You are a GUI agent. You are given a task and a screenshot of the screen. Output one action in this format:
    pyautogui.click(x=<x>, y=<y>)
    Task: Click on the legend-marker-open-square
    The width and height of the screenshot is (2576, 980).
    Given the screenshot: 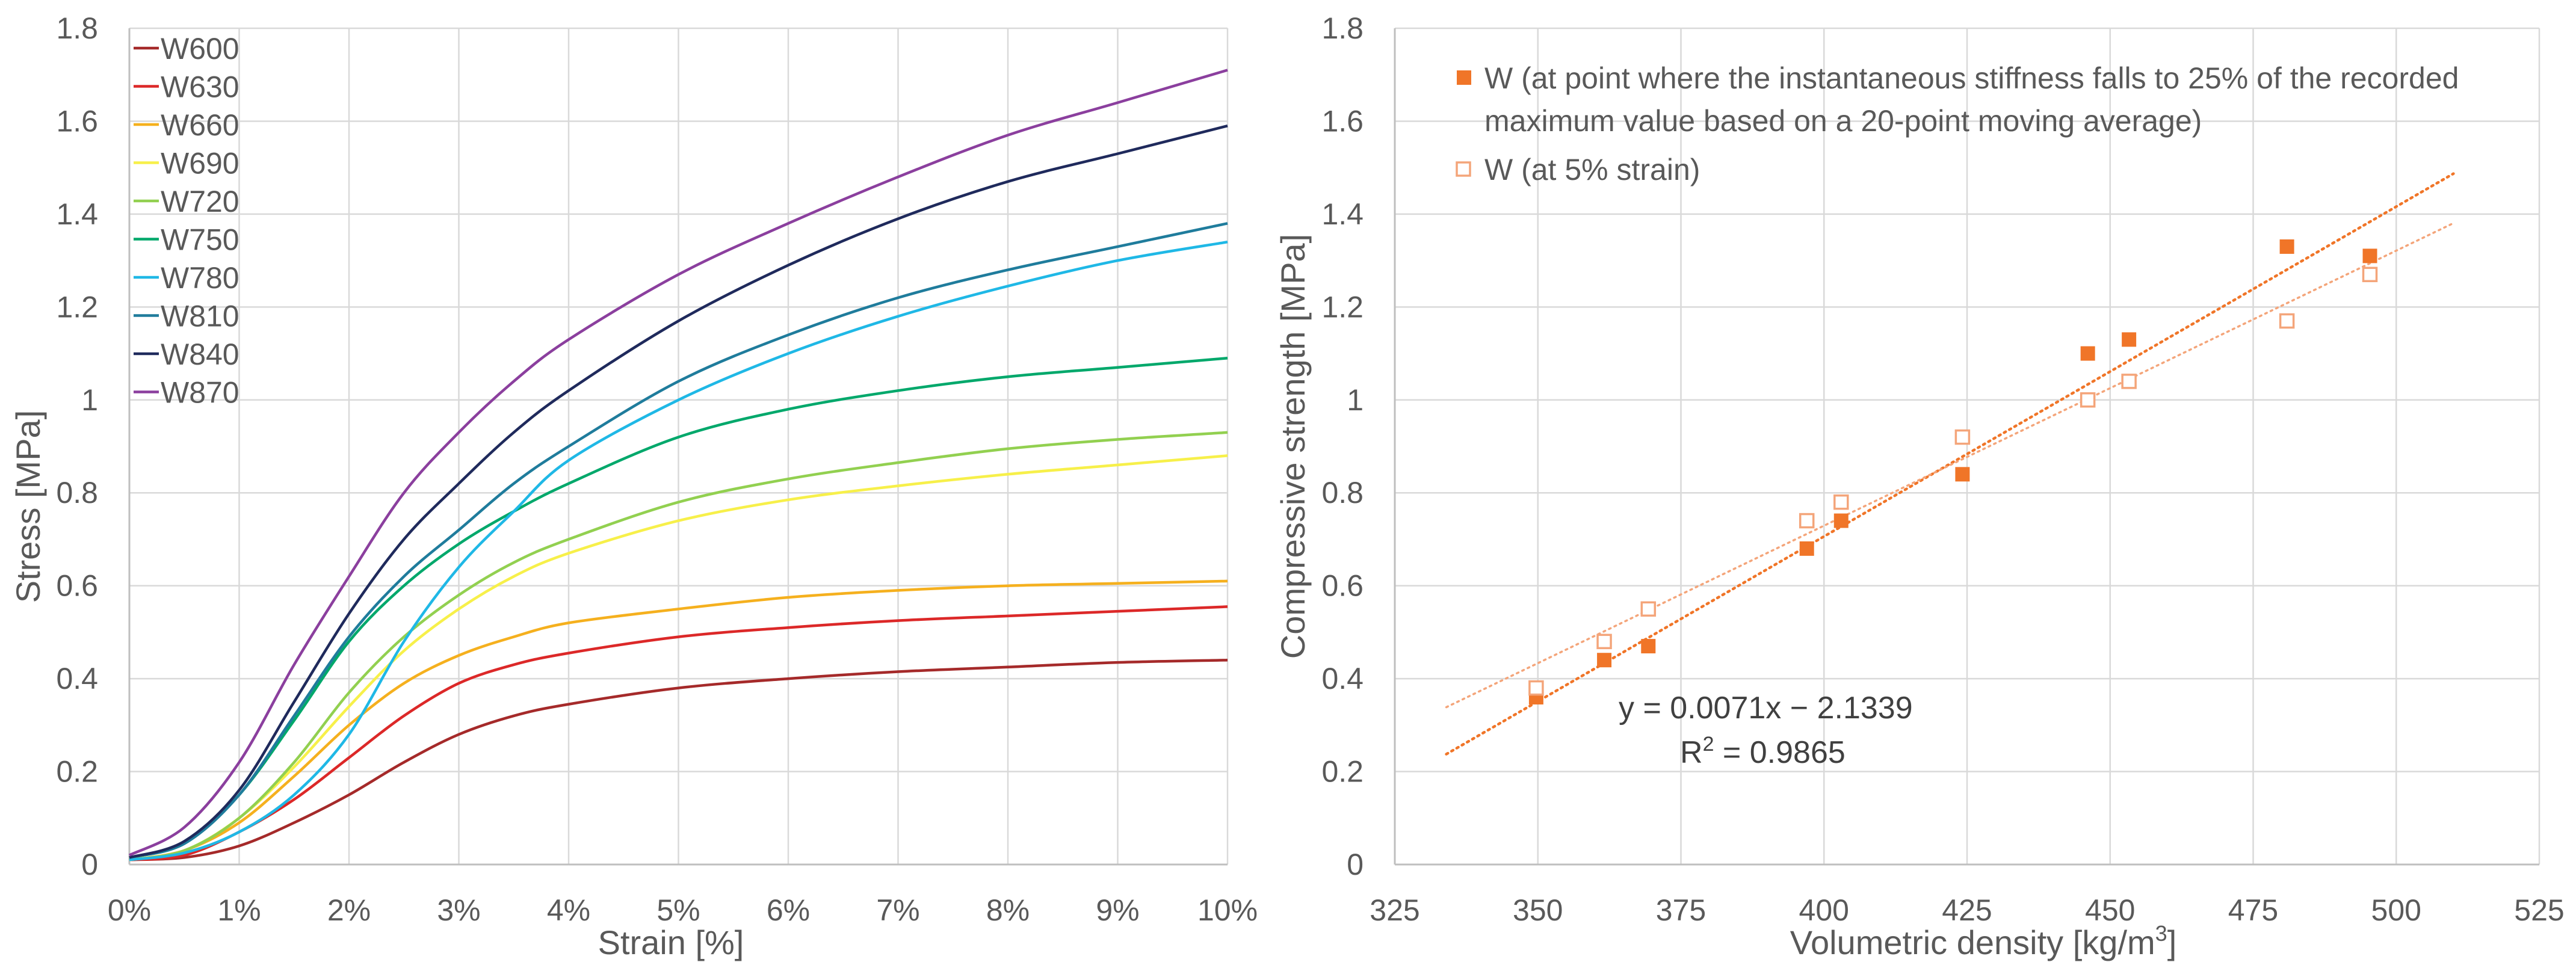 What is the action you would take?
    pyautogui.click(x=1463, y=169)
    